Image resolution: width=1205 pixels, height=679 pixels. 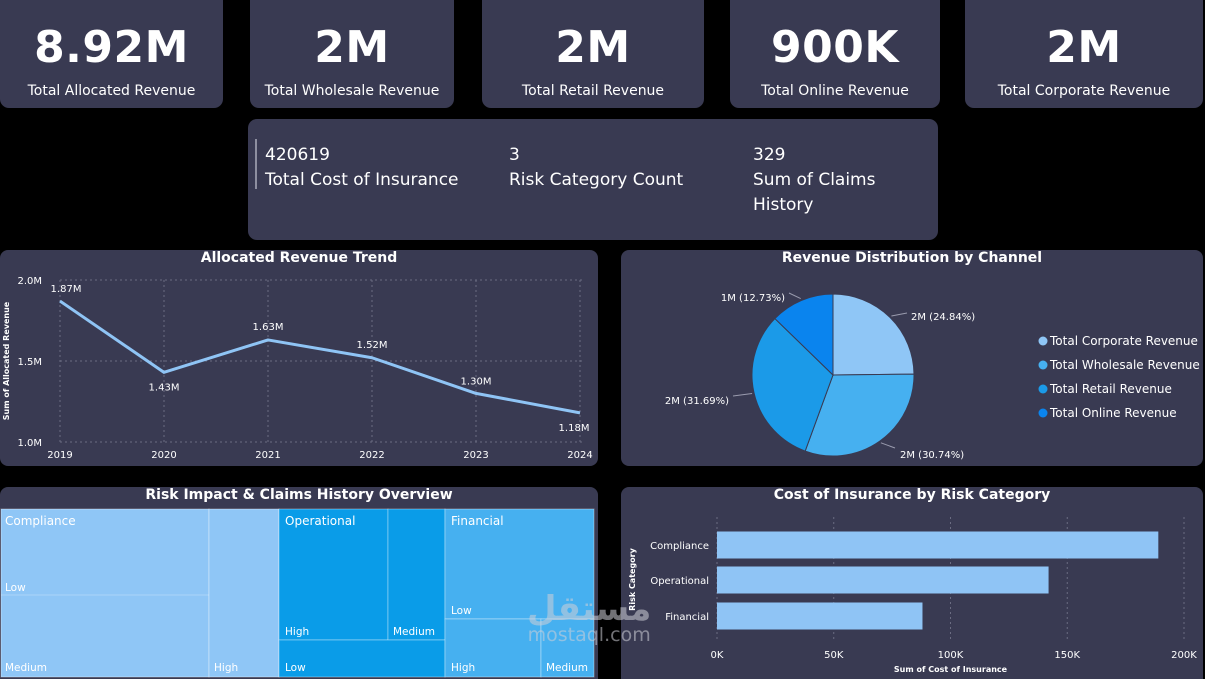 What do you see at coordinates (1067, 655) in the screenshot?
I see `x-tick-label: 150K` at bounding box center [1067, 655].